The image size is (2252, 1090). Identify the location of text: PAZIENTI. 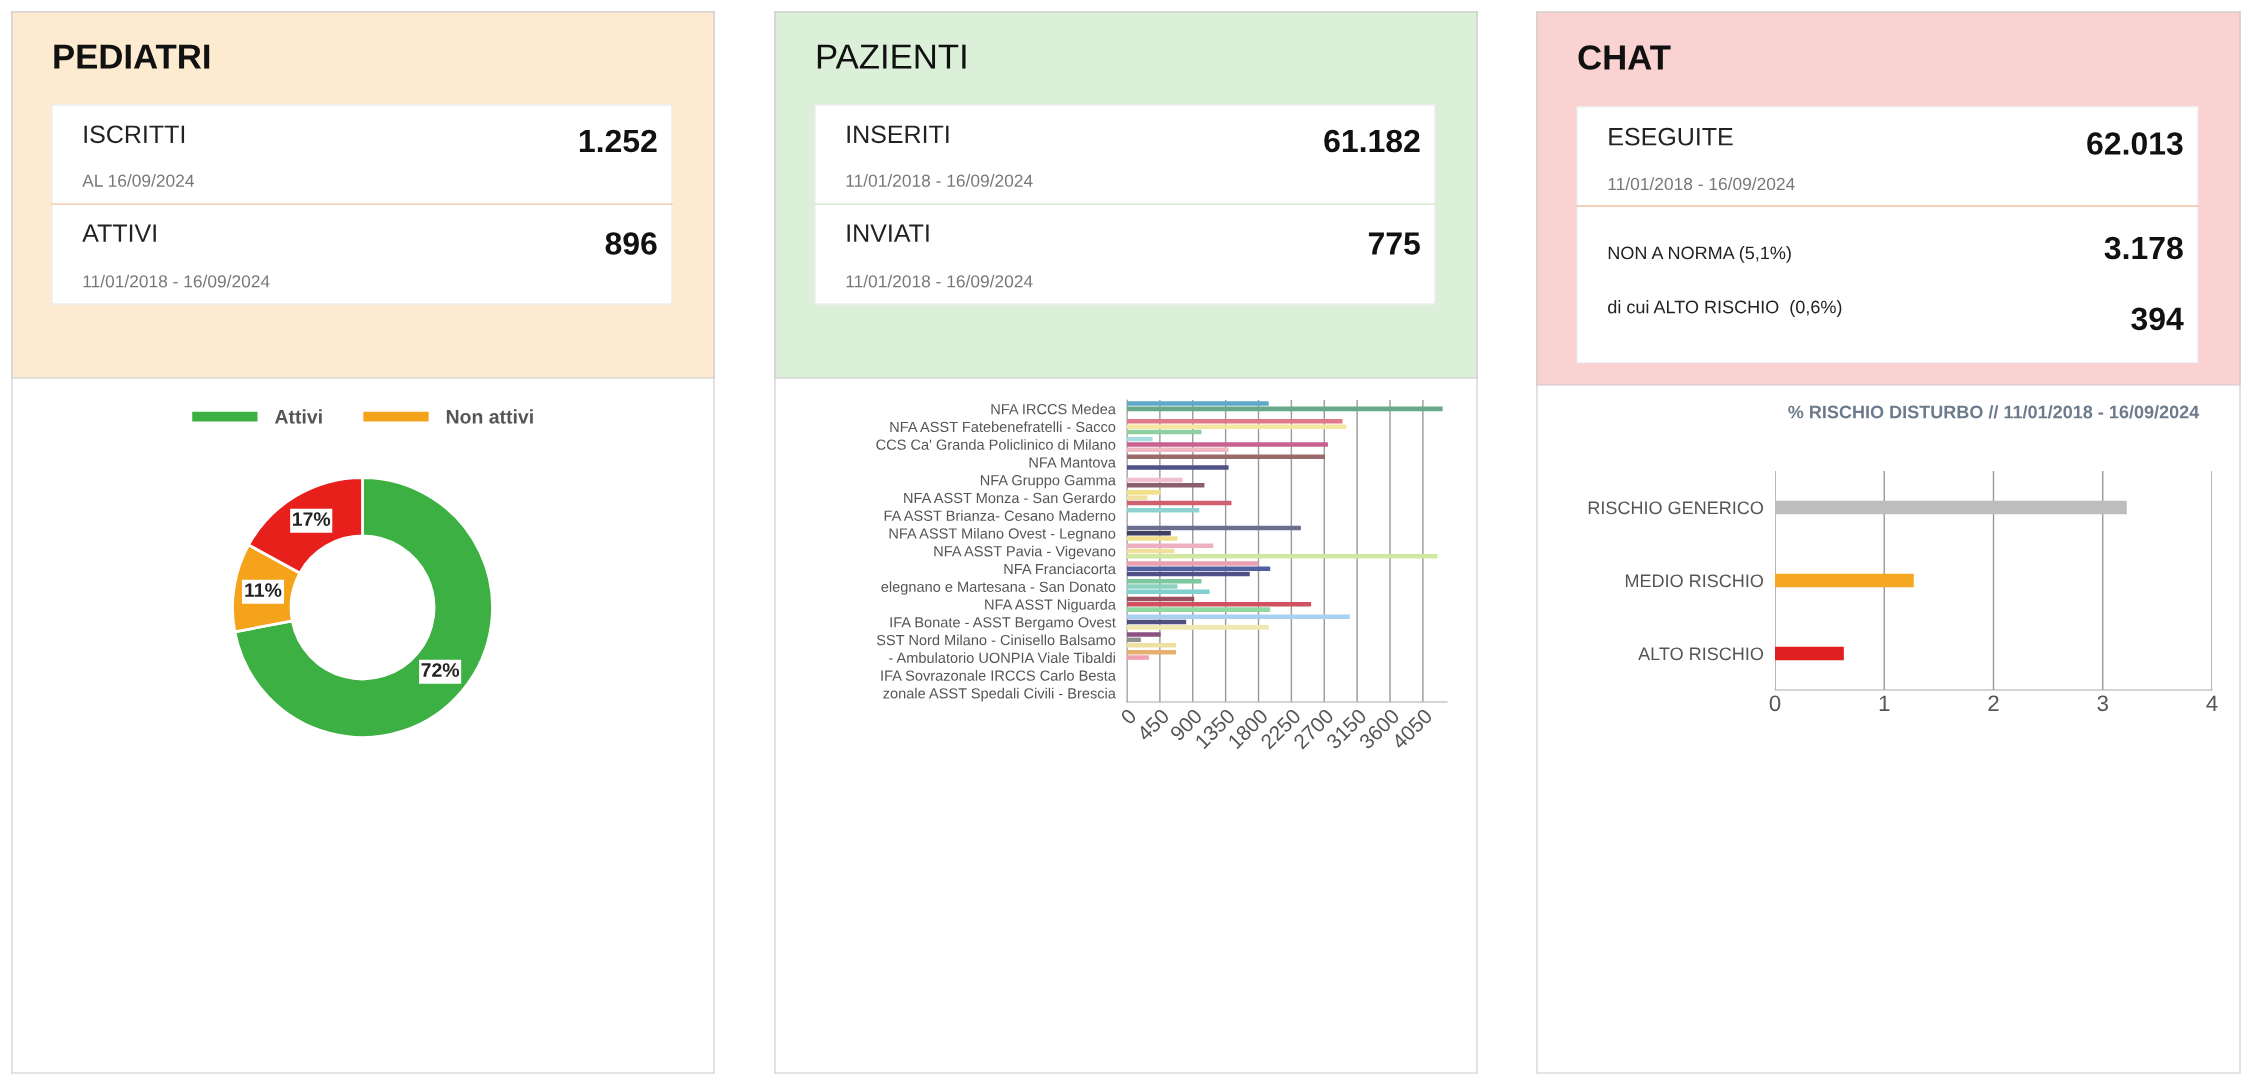
(891, 56).